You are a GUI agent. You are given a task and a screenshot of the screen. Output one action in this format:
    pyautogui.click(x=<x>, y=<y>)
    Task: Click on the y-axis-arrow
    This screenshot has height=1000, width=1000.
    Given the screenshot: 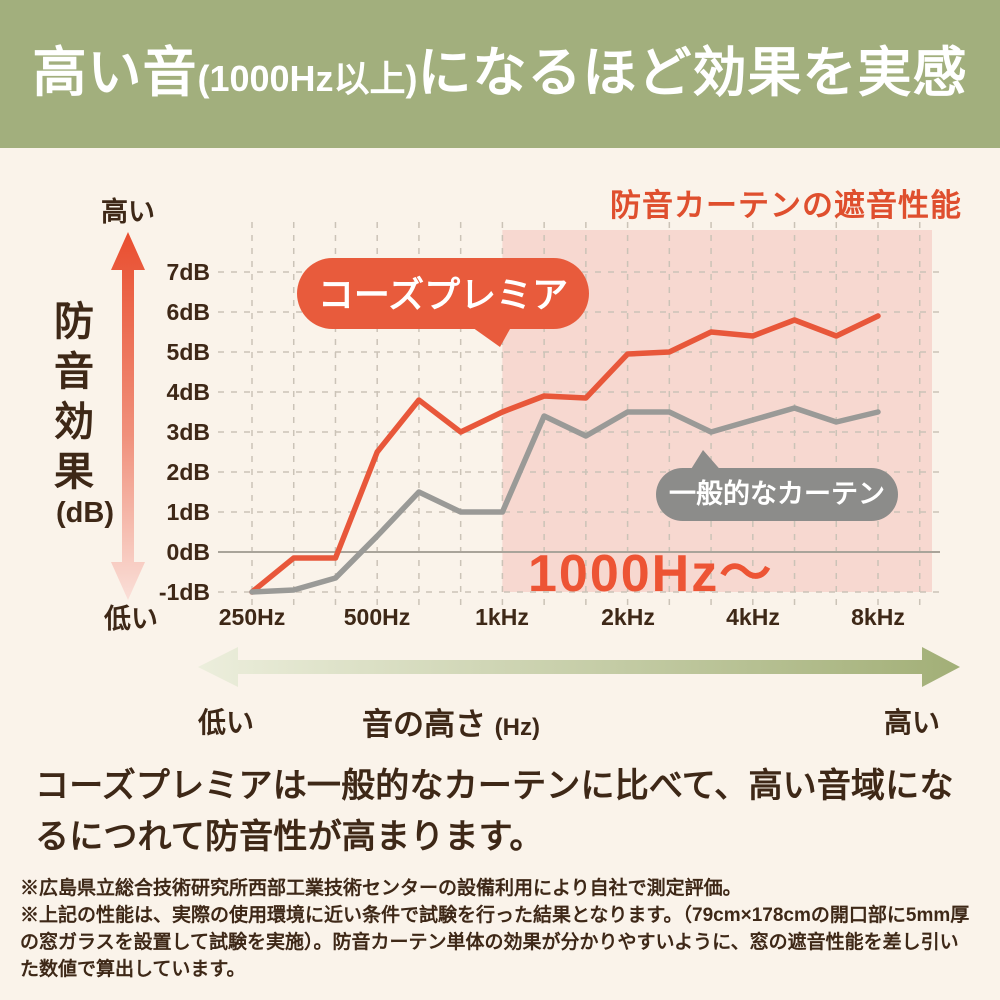 What is the action you would take?
    pyautogui.click(x=128, y=416)
    